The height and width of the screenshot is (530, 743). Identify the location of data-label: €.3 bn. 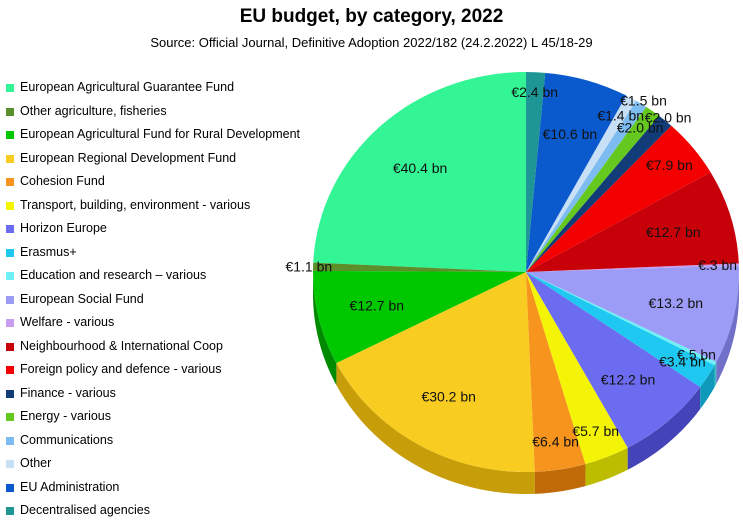
(717, 265).